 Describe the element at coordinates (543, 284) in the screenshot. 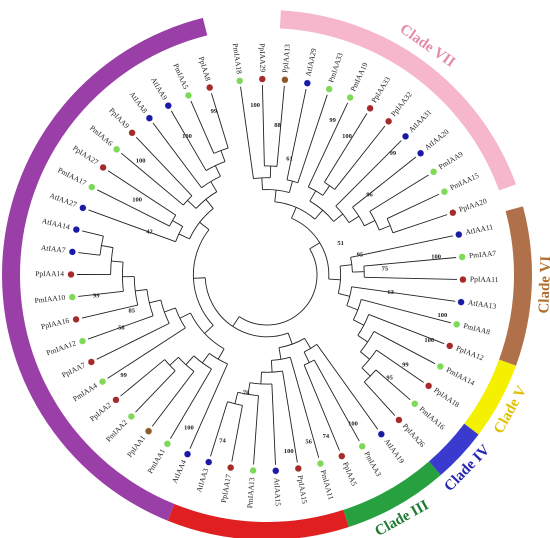

I see `clade-label-6: Clade VI` at that location.